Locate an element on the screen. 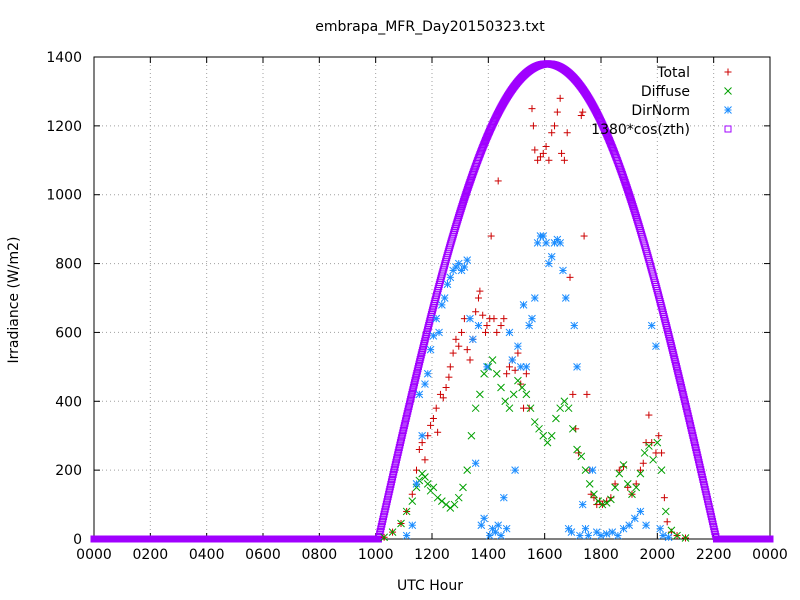 This screenshot has width=800, height=600. legend-marker is located at coordinates (728, 129).